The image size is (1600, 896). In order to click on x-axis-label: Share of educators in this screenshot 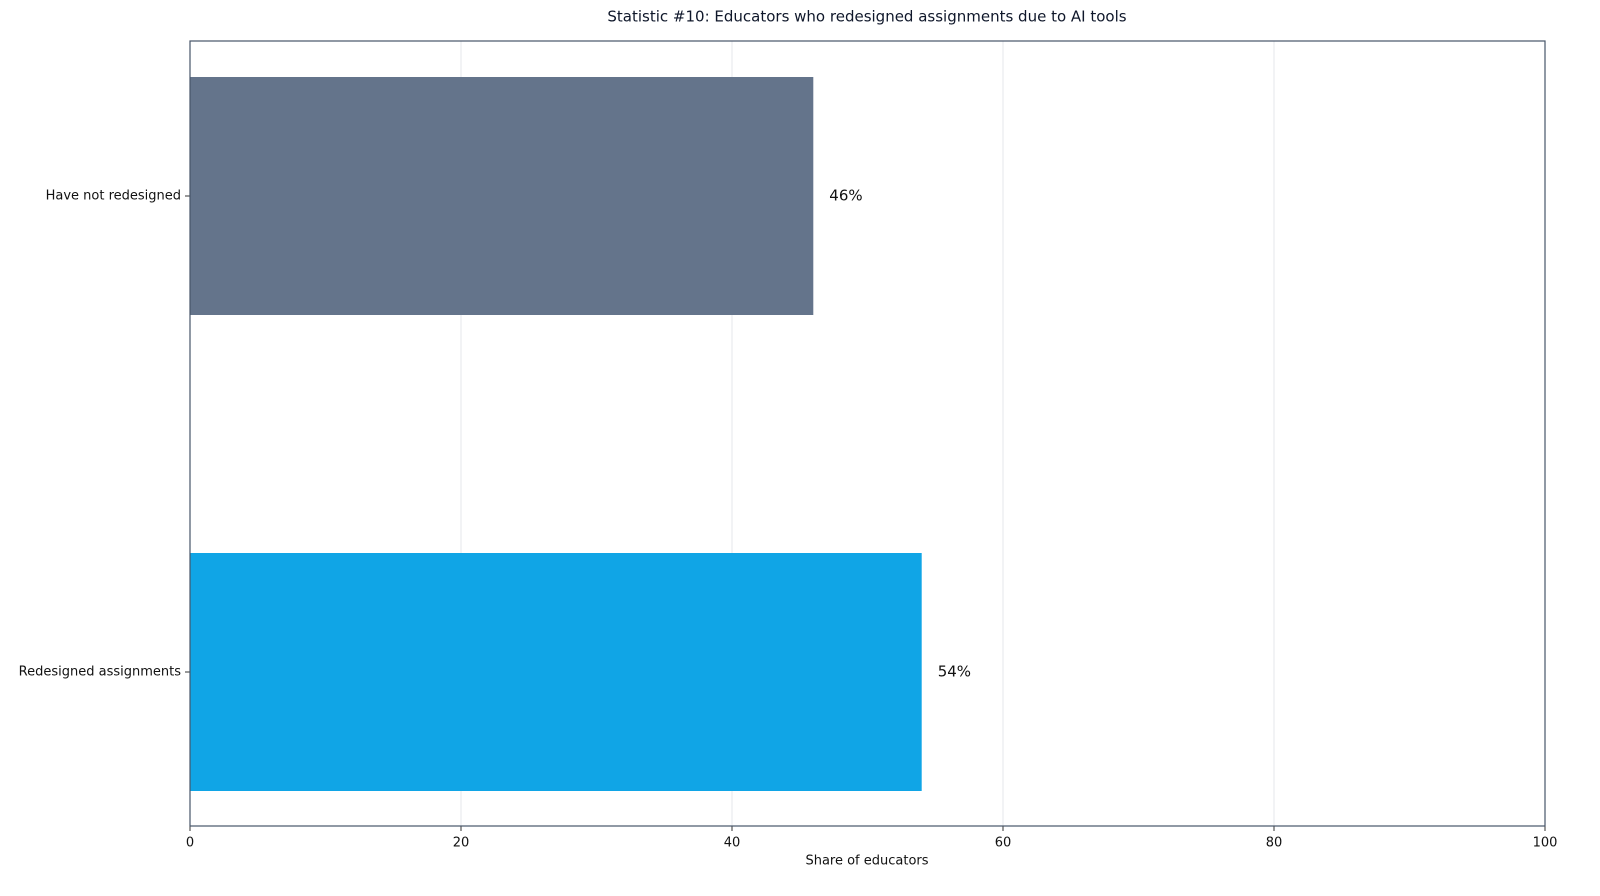, I will do `click(866, 861)`.